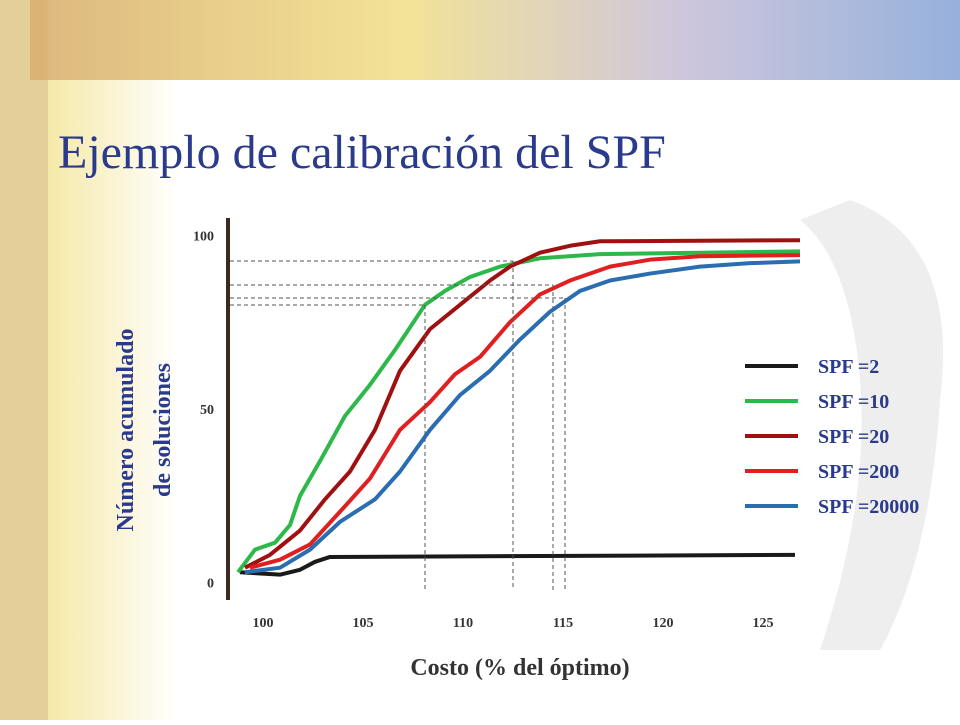  What do you see at coordinates (463, 623) in the screenshot?
I see `x-tick-label: 110` at bounding box center [463, 623].